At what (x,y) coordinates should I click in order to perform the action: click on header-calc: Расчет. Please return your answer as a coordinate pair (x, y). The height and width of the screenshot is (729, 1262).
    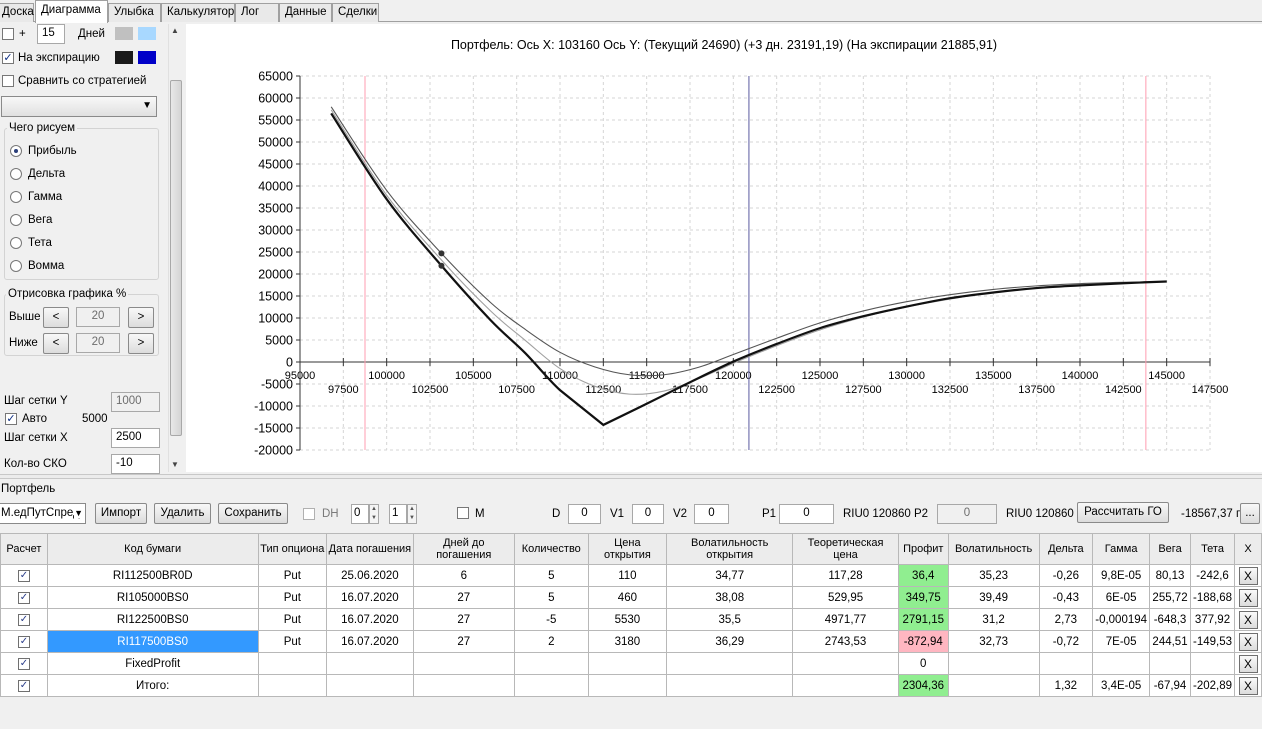
    Looking at the image, I should click on (24, 549).